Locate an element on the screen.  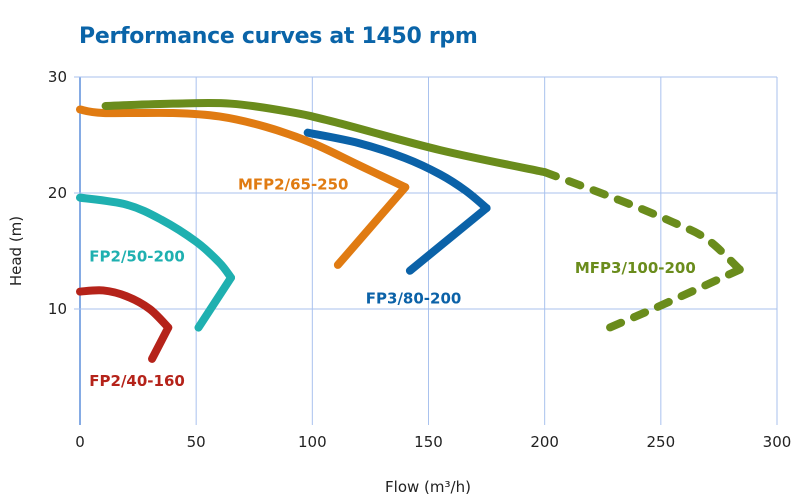
series-label: MFP3/100-200 is located at coordinates (635, 268).